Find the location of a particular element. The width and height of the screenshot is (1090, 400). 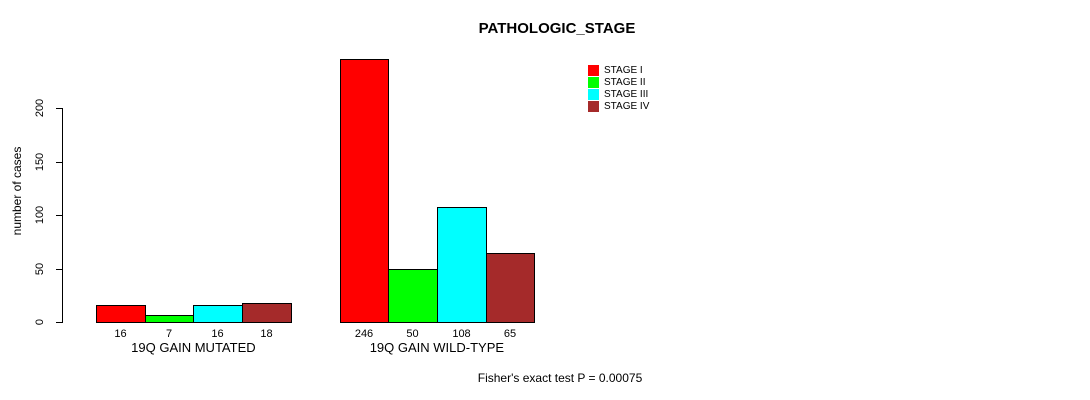

y-tick-label-150: 150 is located at coordinates (40, 162).